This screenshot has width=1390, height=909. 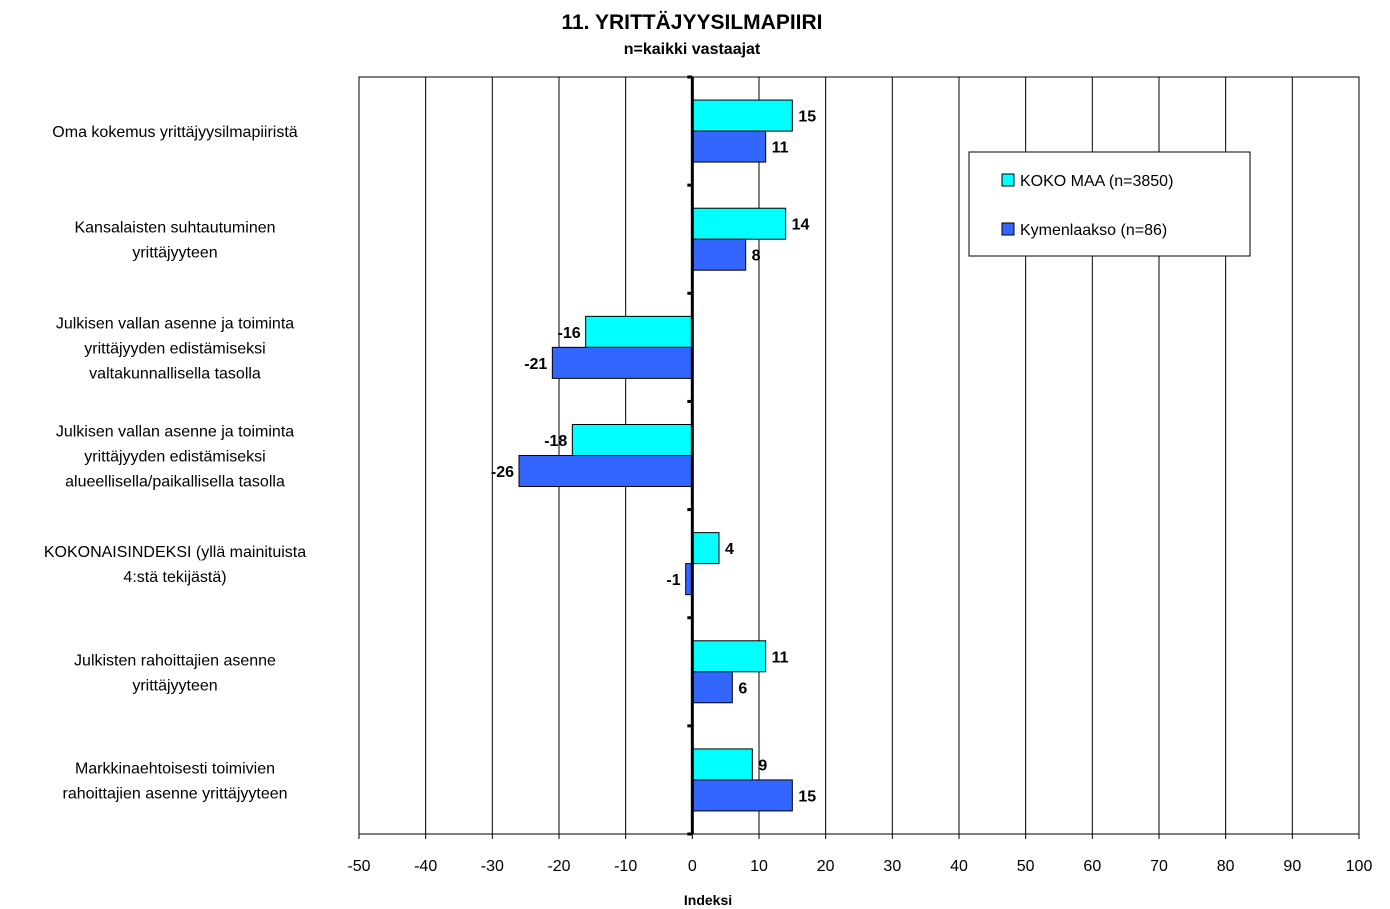 I want to click on category-label: Markkinaehtoisesti toimivien, so click(x=175, y=768).